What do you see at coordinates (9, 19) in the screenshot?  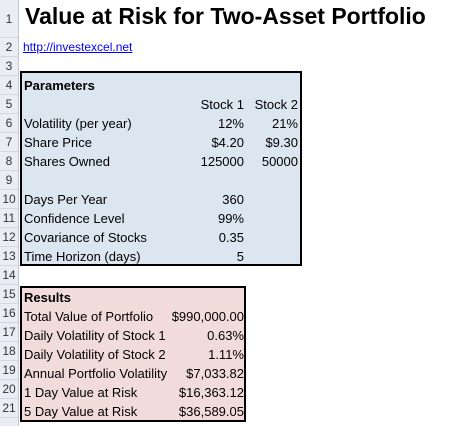 I see `row-number: 1` at bounding box center [9, 19].